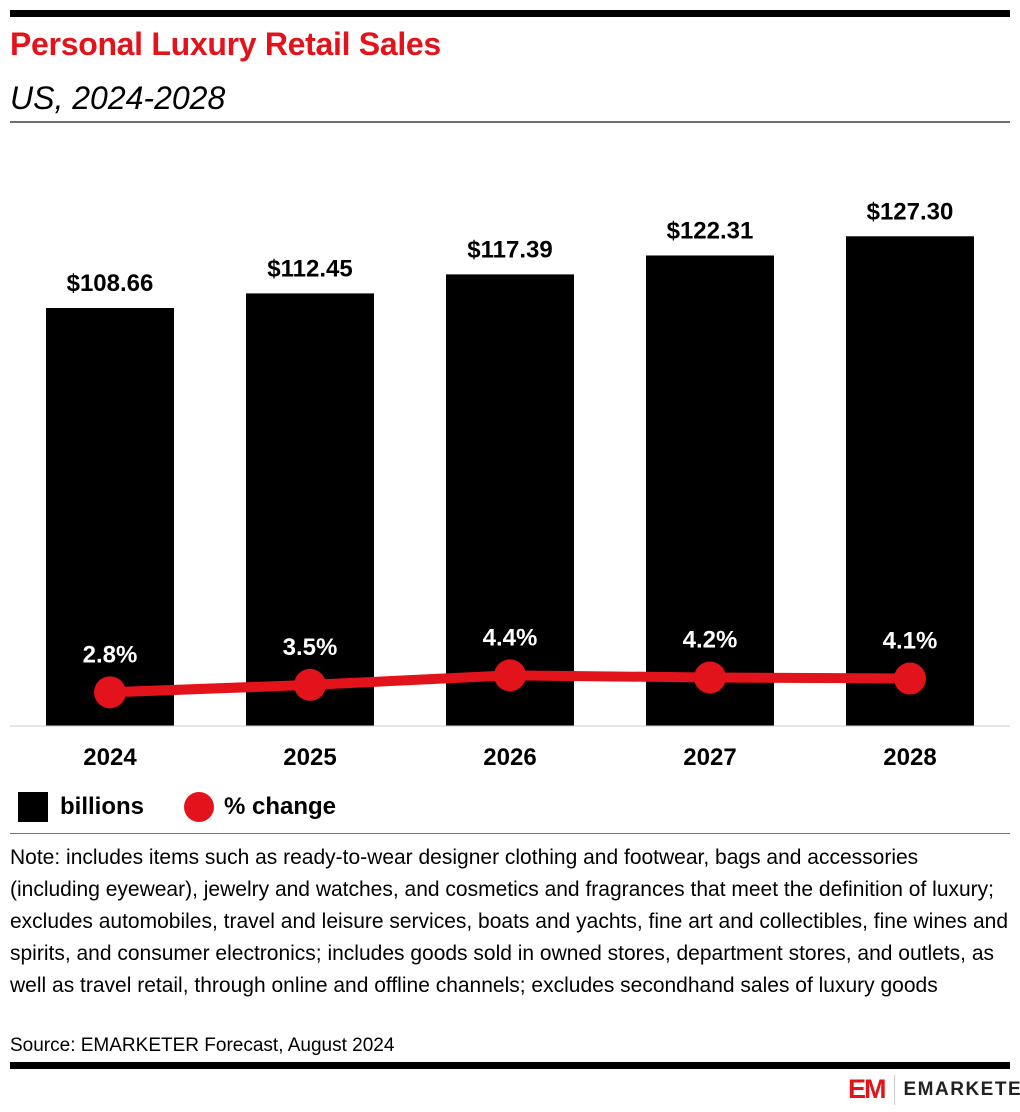 The width and height of the screenshot is (1020, 1112). Describe the element at coordinates (309, 268) in the screenshot. I see `bar-value-label: $112.45` at that location.